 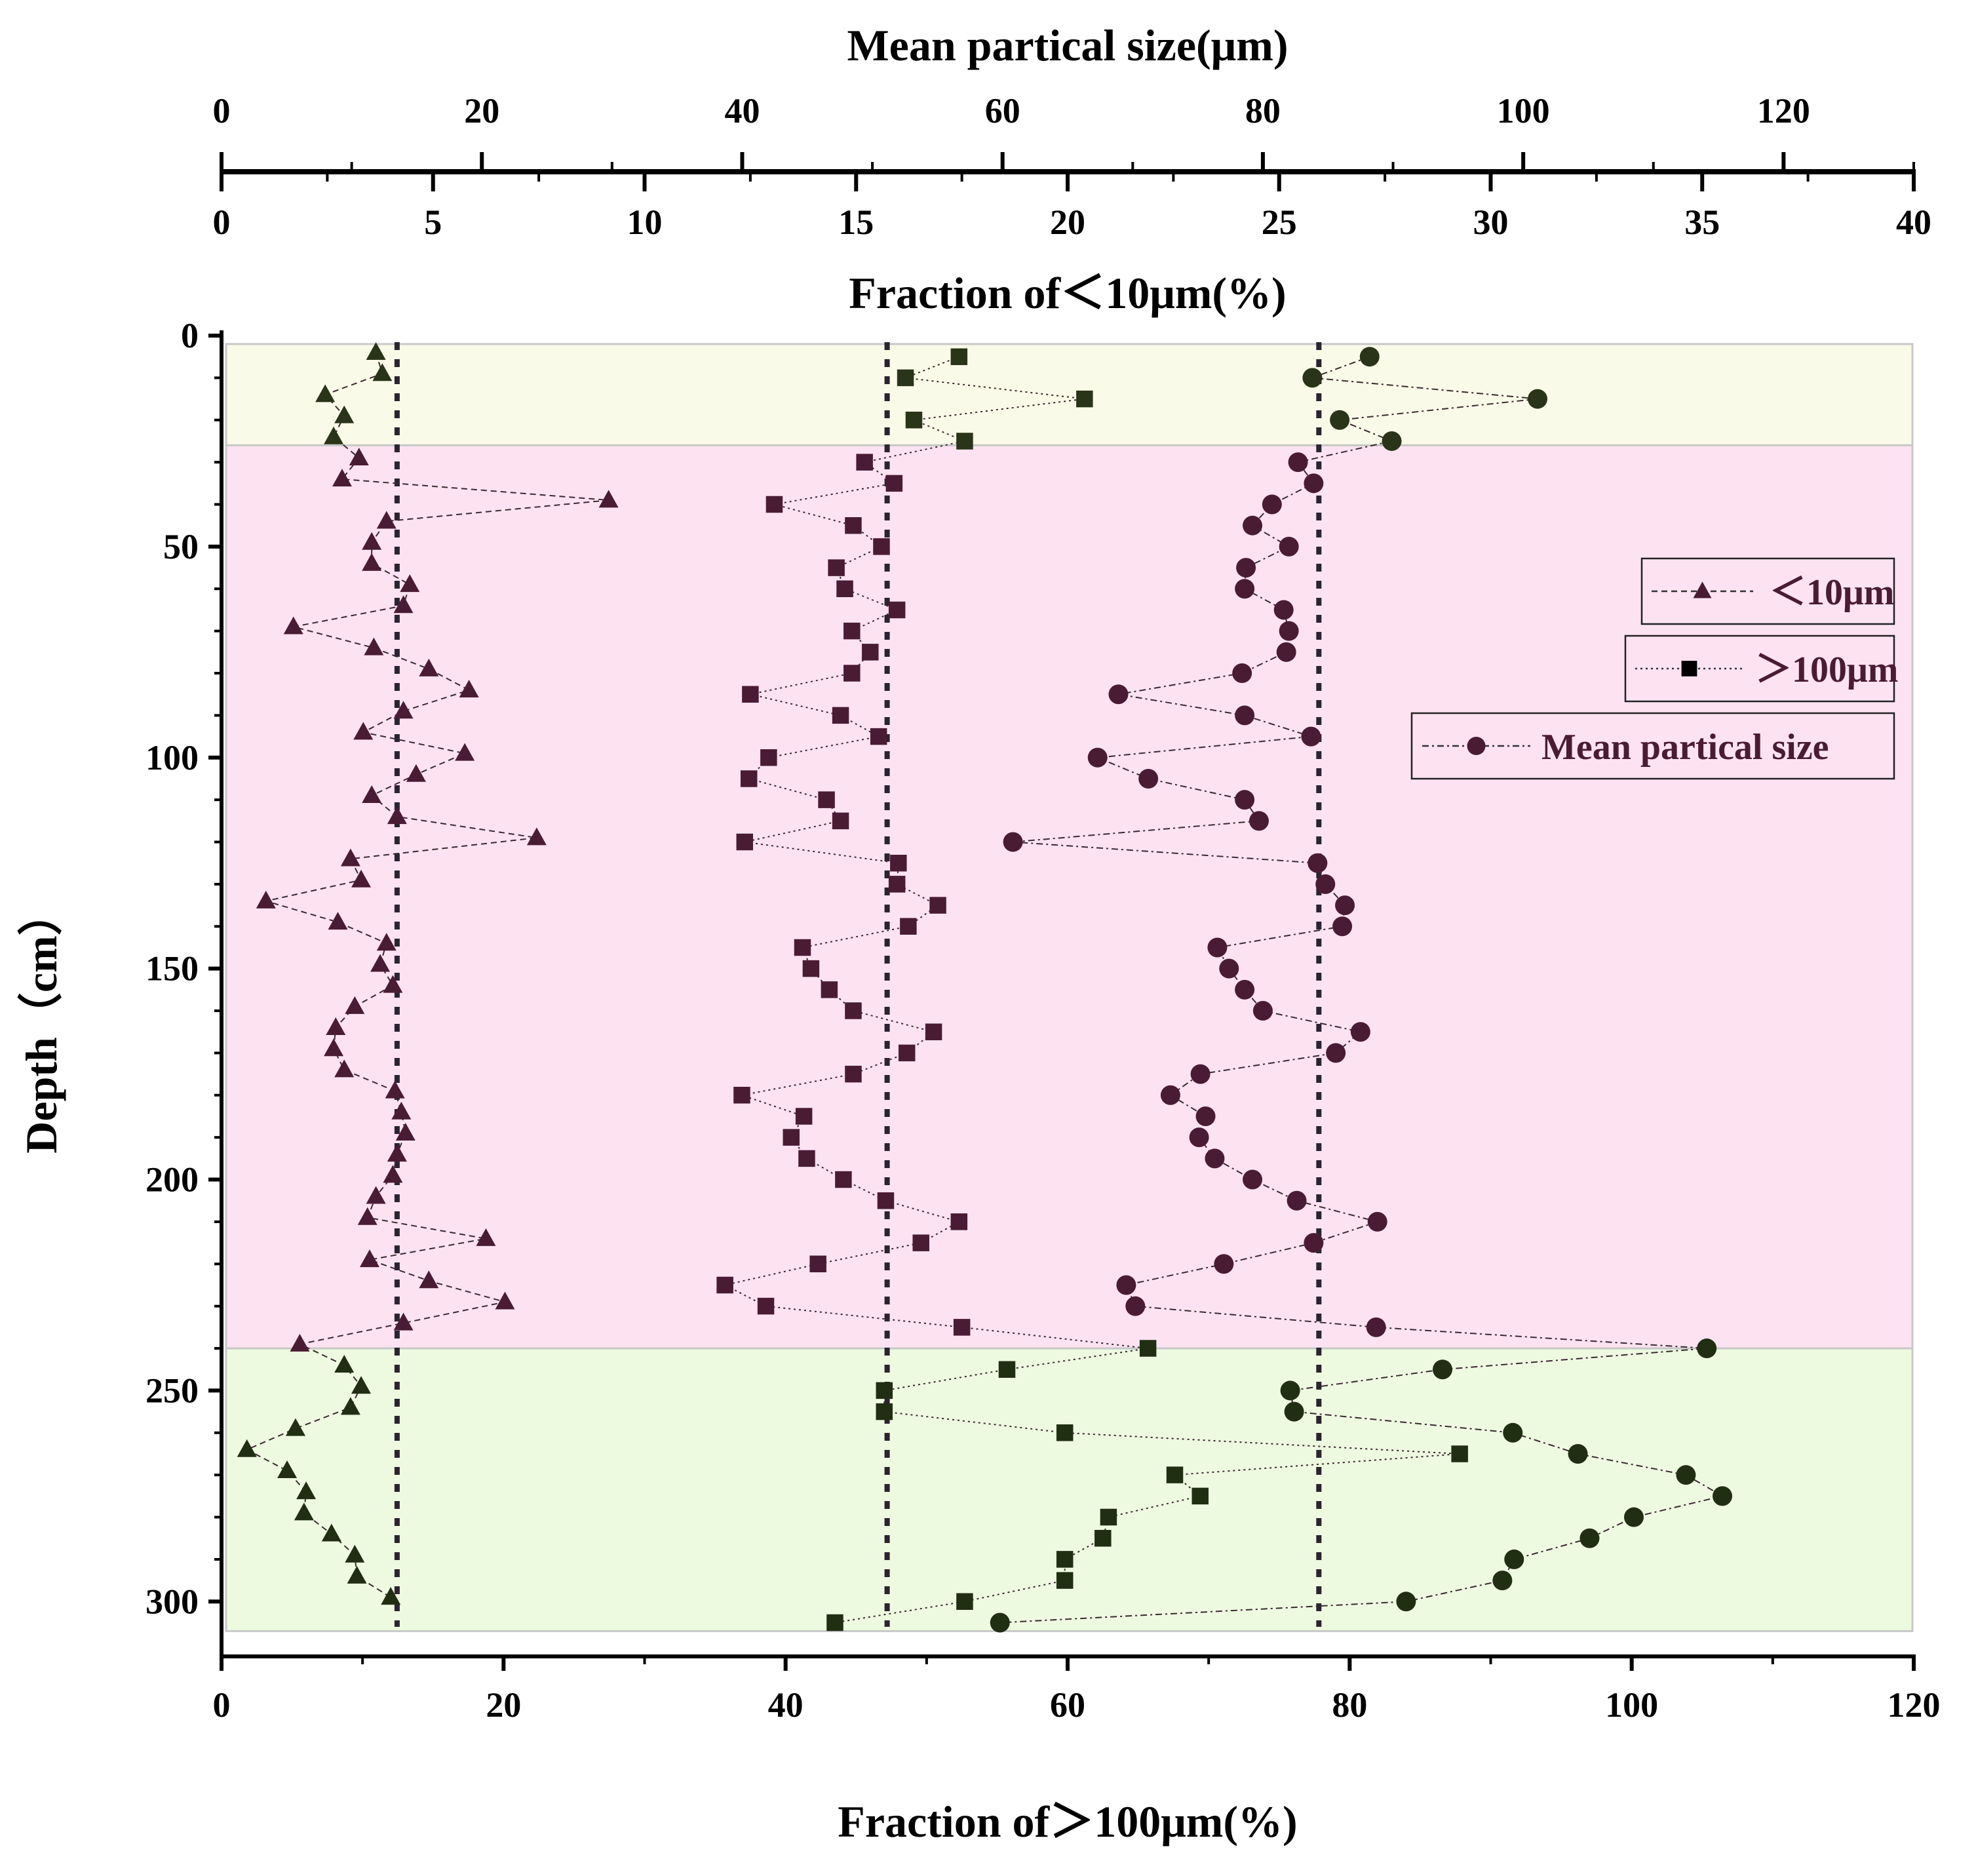 I want to click on top-outer-axis-title: Mean partical size(μm), so click(x=1067, y=45).